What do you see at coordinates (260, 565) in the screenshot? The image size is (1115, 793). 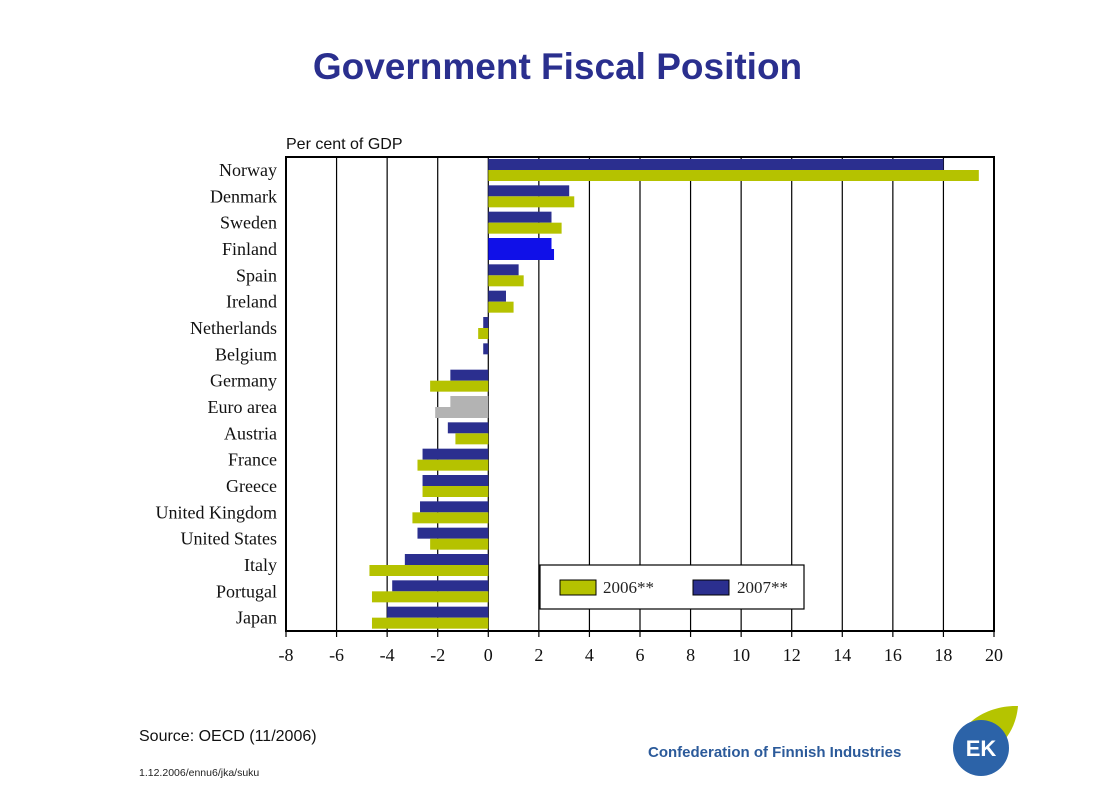 I see `category-label: Italy` at bounding box center [260, 565].